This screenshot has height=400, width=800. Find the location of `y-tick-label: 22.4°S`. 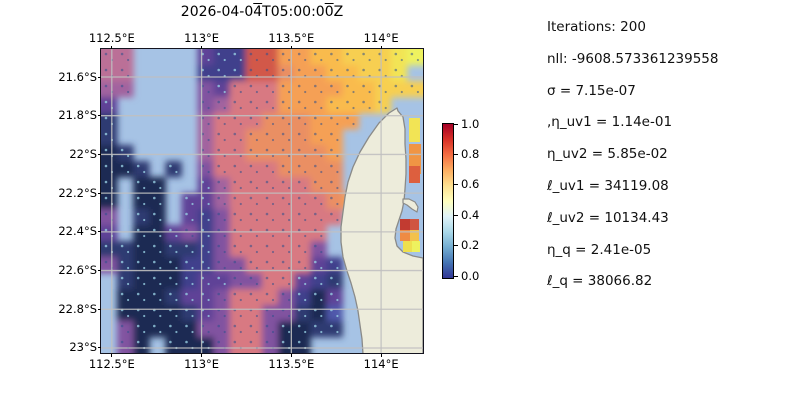

y-tick-label: 22.4°S is located at coordinates (77, 231).